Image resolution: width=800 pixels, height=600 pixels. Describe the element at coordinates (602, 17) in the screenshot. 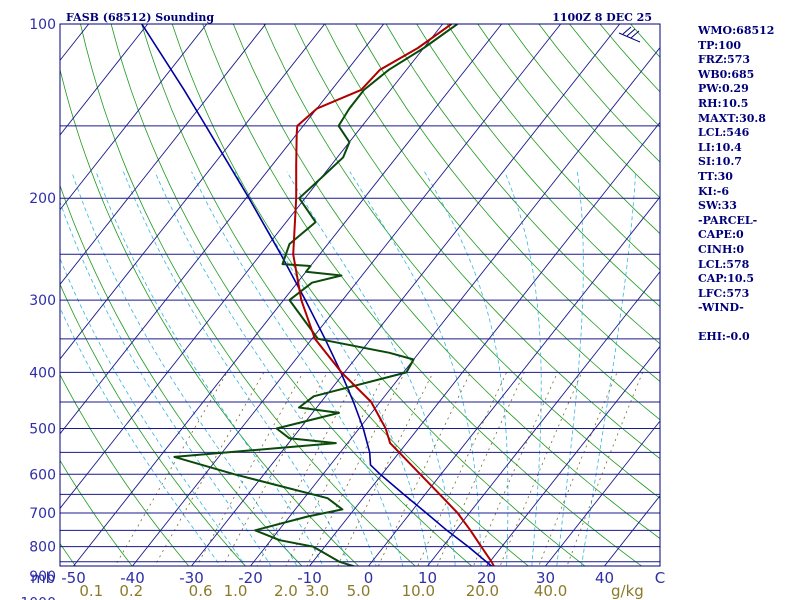

I see `chart-date: 1100Z 8 DEC 25` at that location.